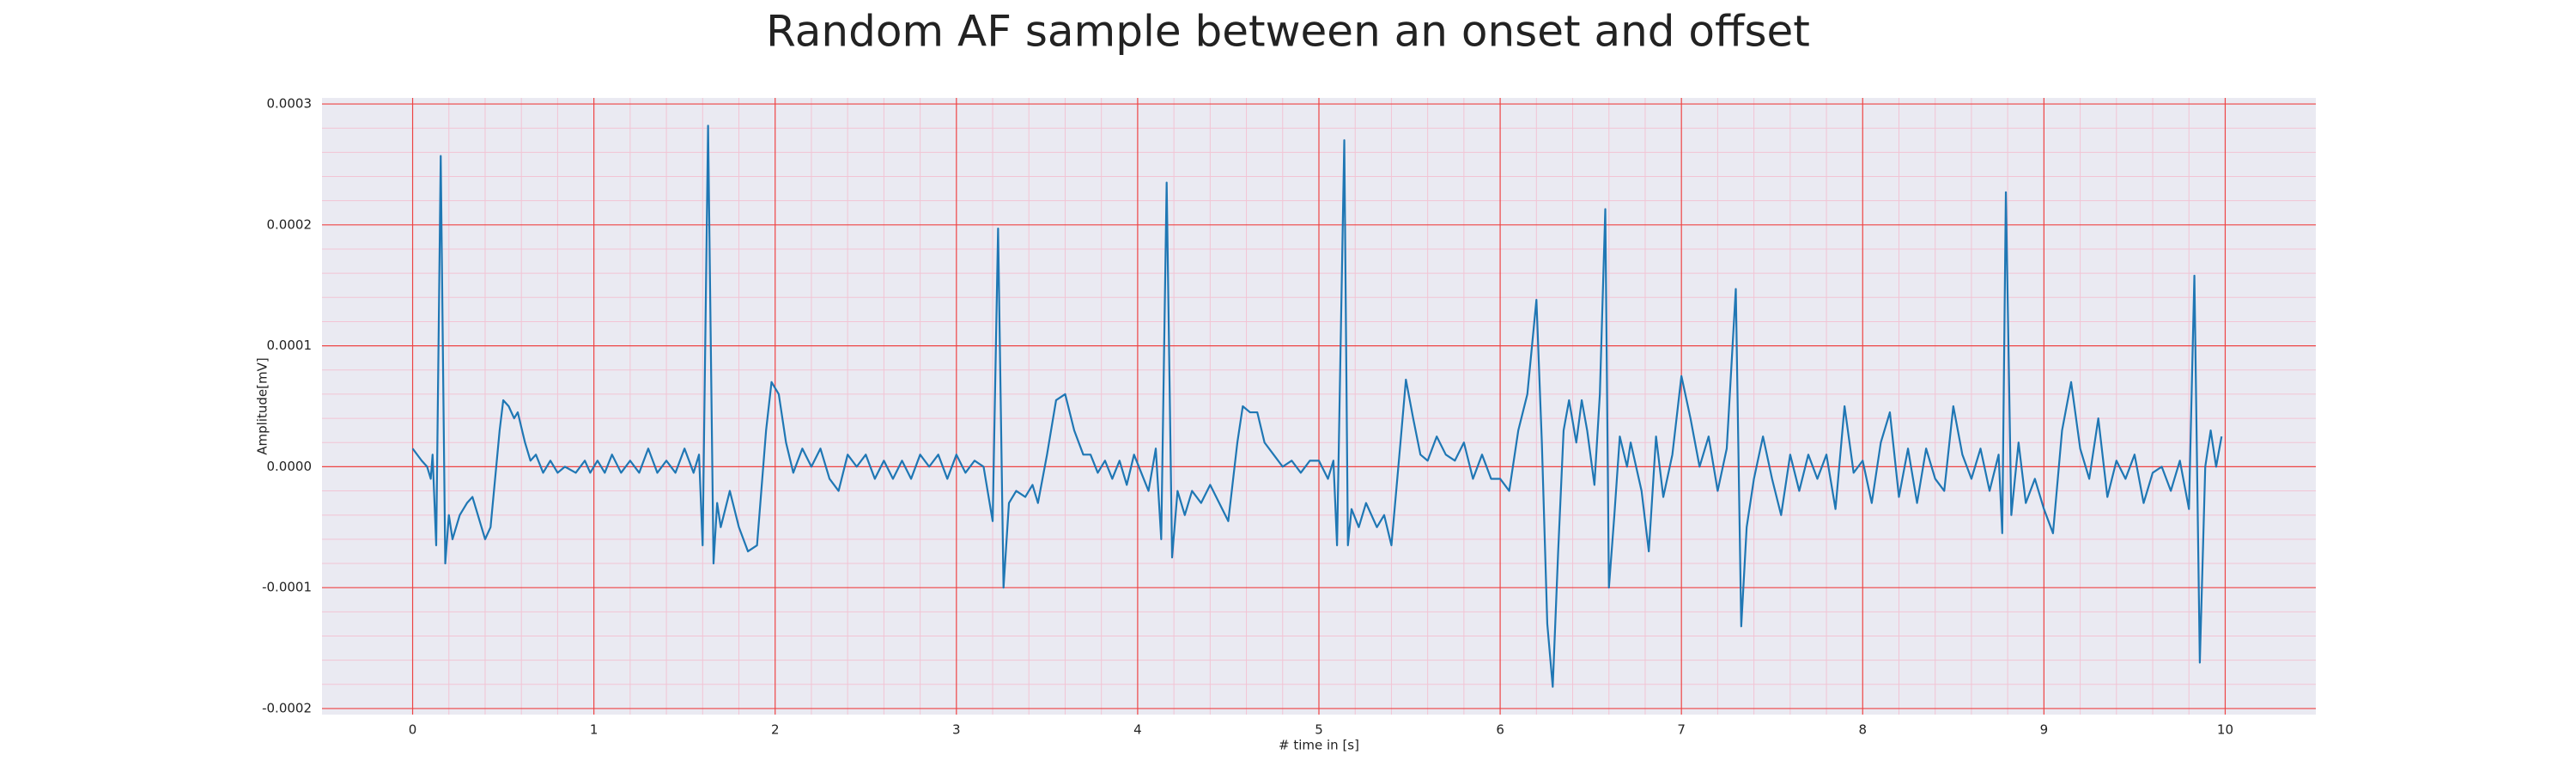 The height and width of the screenshot is (773, 2576). I want to click on x-tick-label: 1, so click(594, 730).